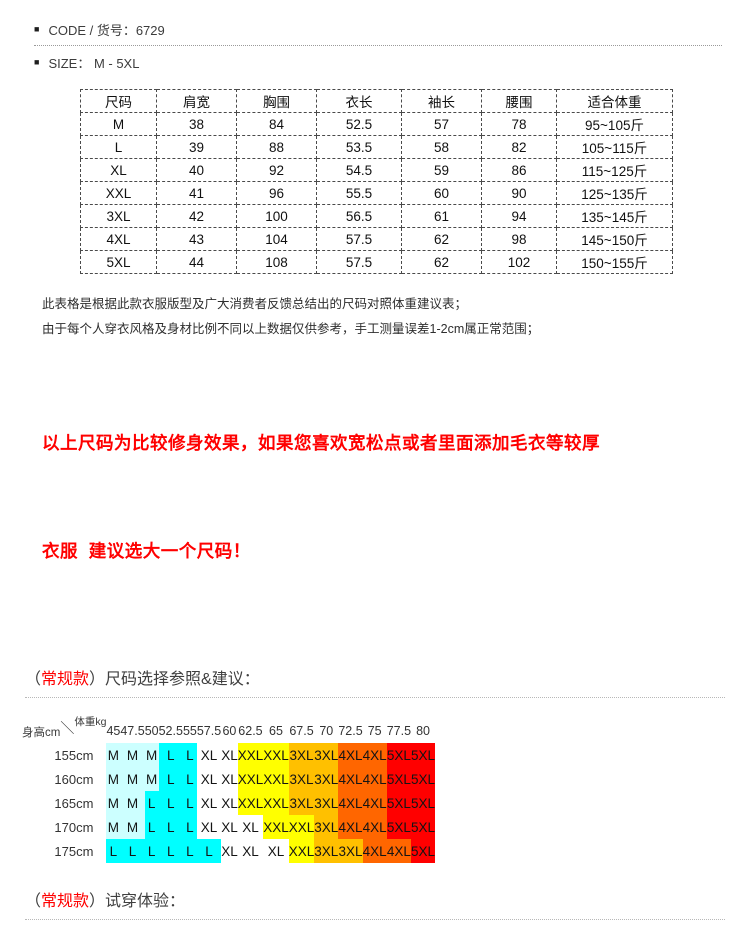 The width and height of the screenshot is (750, 935). I want to click on code-label: CODE / 货号：6729, so click(106, 30).